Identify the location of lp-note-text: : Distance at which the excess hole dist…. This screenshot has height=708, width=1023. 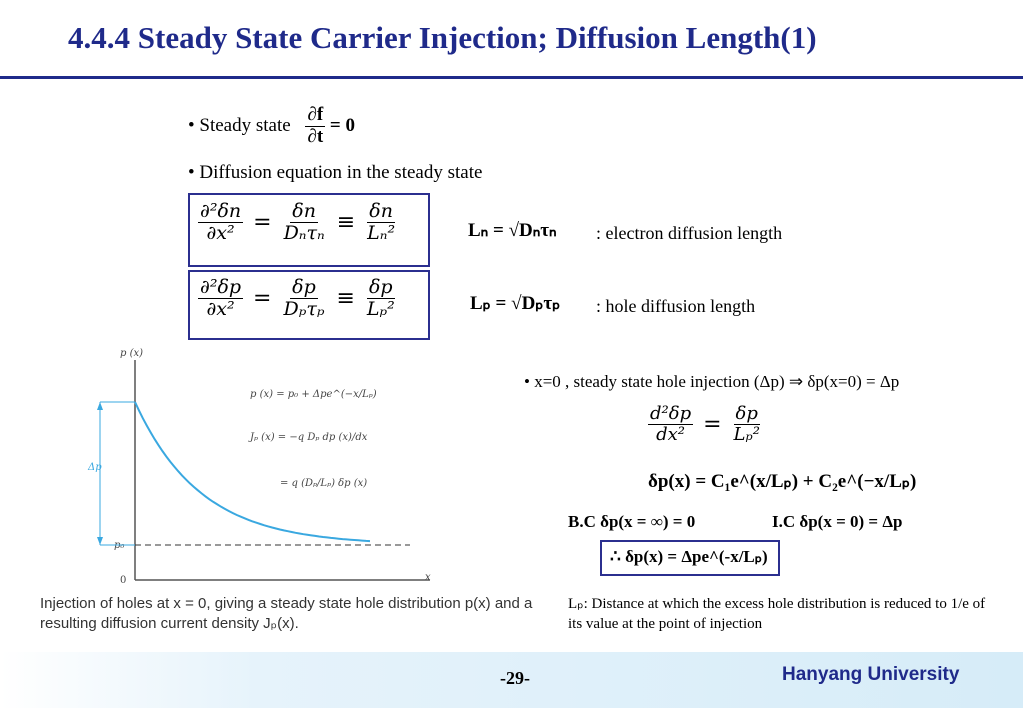
(777, 614).